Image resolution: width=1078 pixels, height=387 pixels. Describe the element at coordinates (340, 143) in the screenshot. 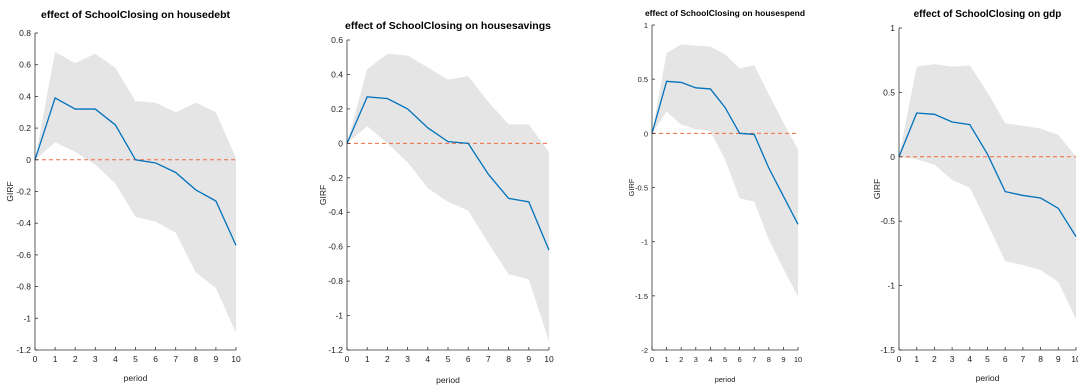

I see `chart-2-y-tick-label: 0` at that location.